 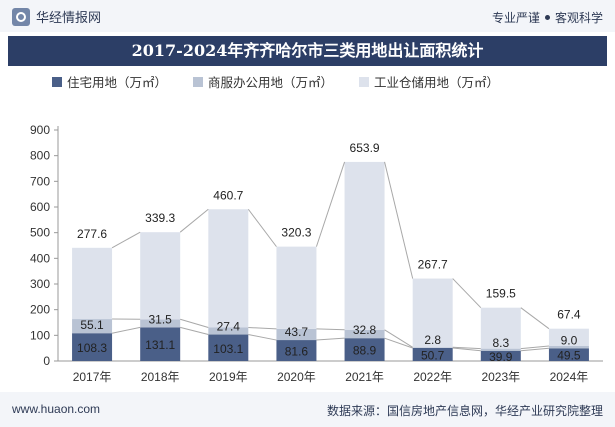 What do you see at coordinates (228, 377) in the screenshot?
I see `x-tick-label: 2019年` at bounding box center [228, 377].